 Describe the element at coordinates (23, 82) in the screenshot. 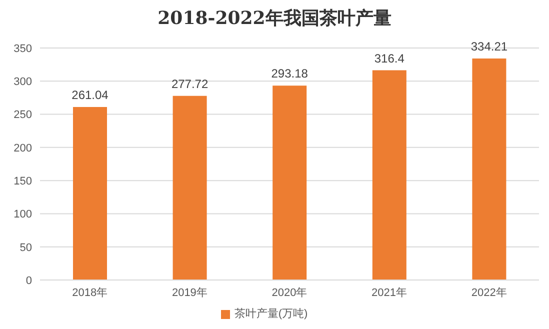

I see `y-tick-label: 300` at that location.